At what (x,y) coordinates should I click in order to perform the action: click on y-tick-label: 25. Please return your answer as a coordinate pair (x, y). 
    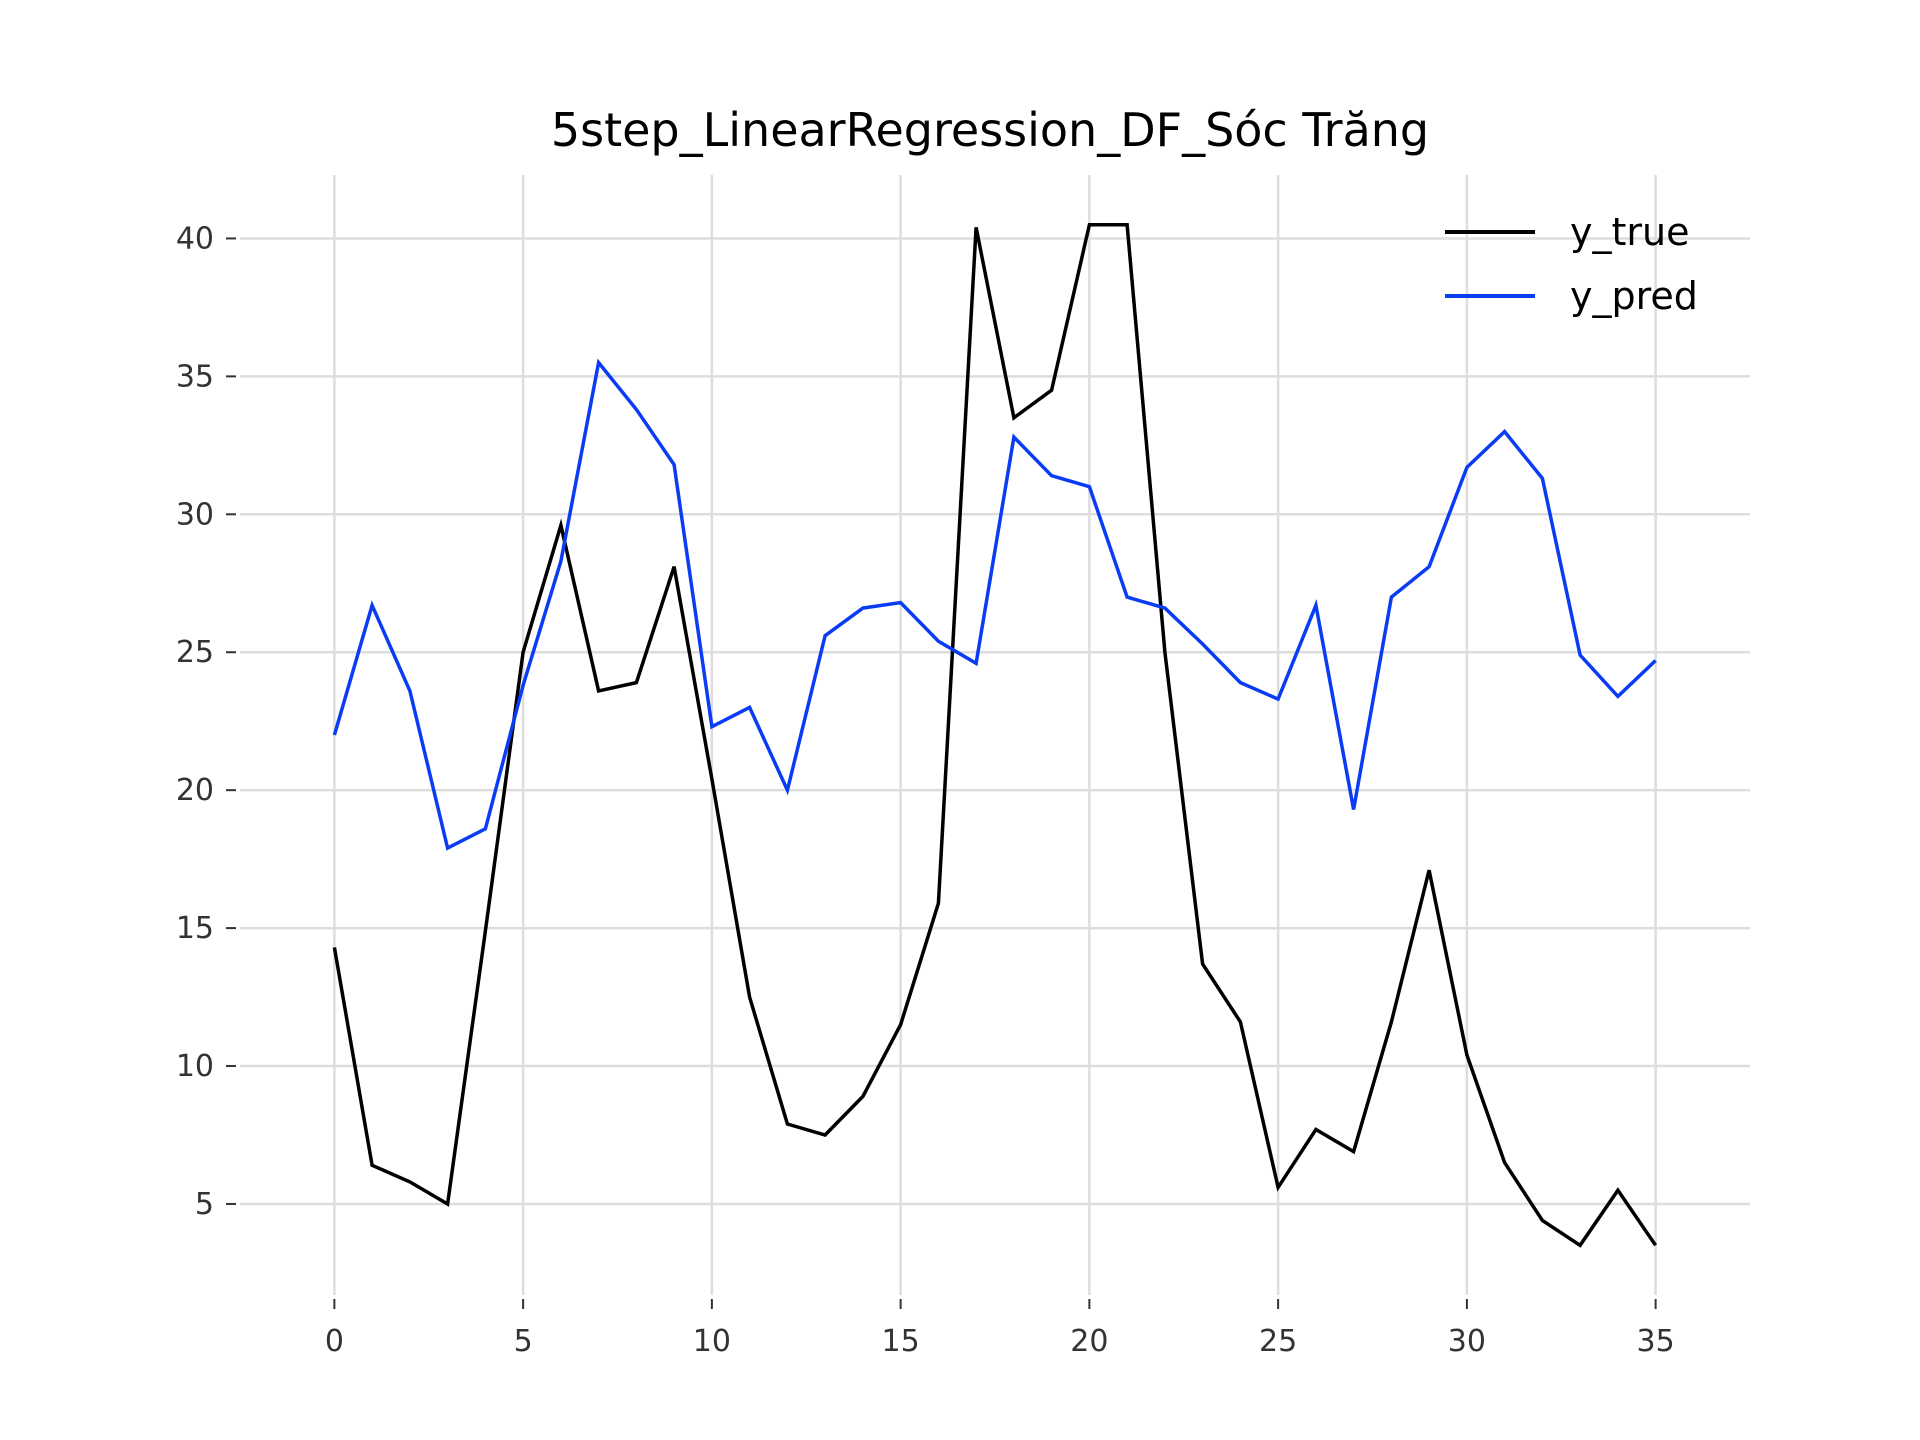
    Looking at the image, I should click on (195, 652).